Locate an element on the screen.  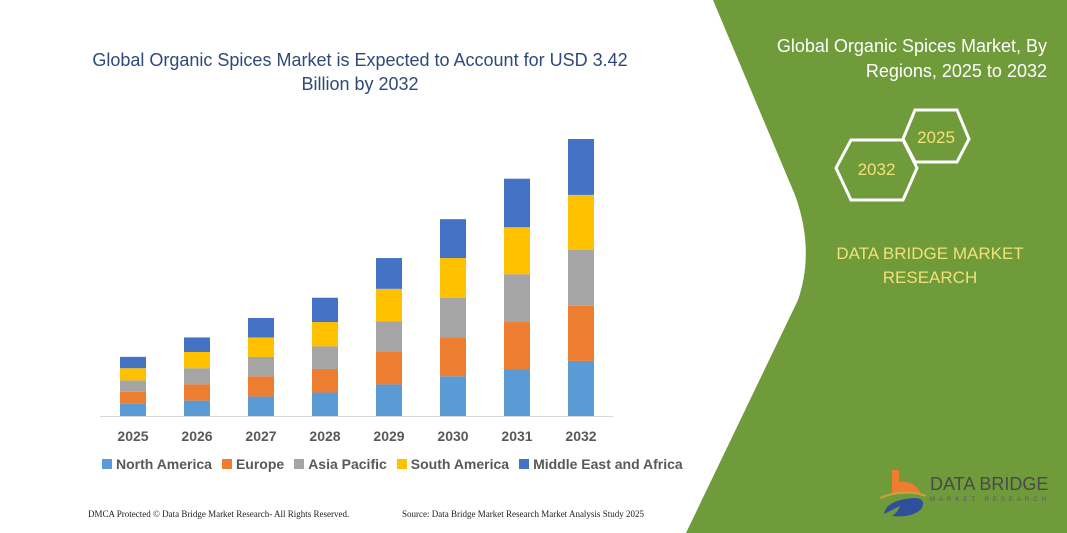
bar-segment-2028-europe is located at coordinates (325, 381).